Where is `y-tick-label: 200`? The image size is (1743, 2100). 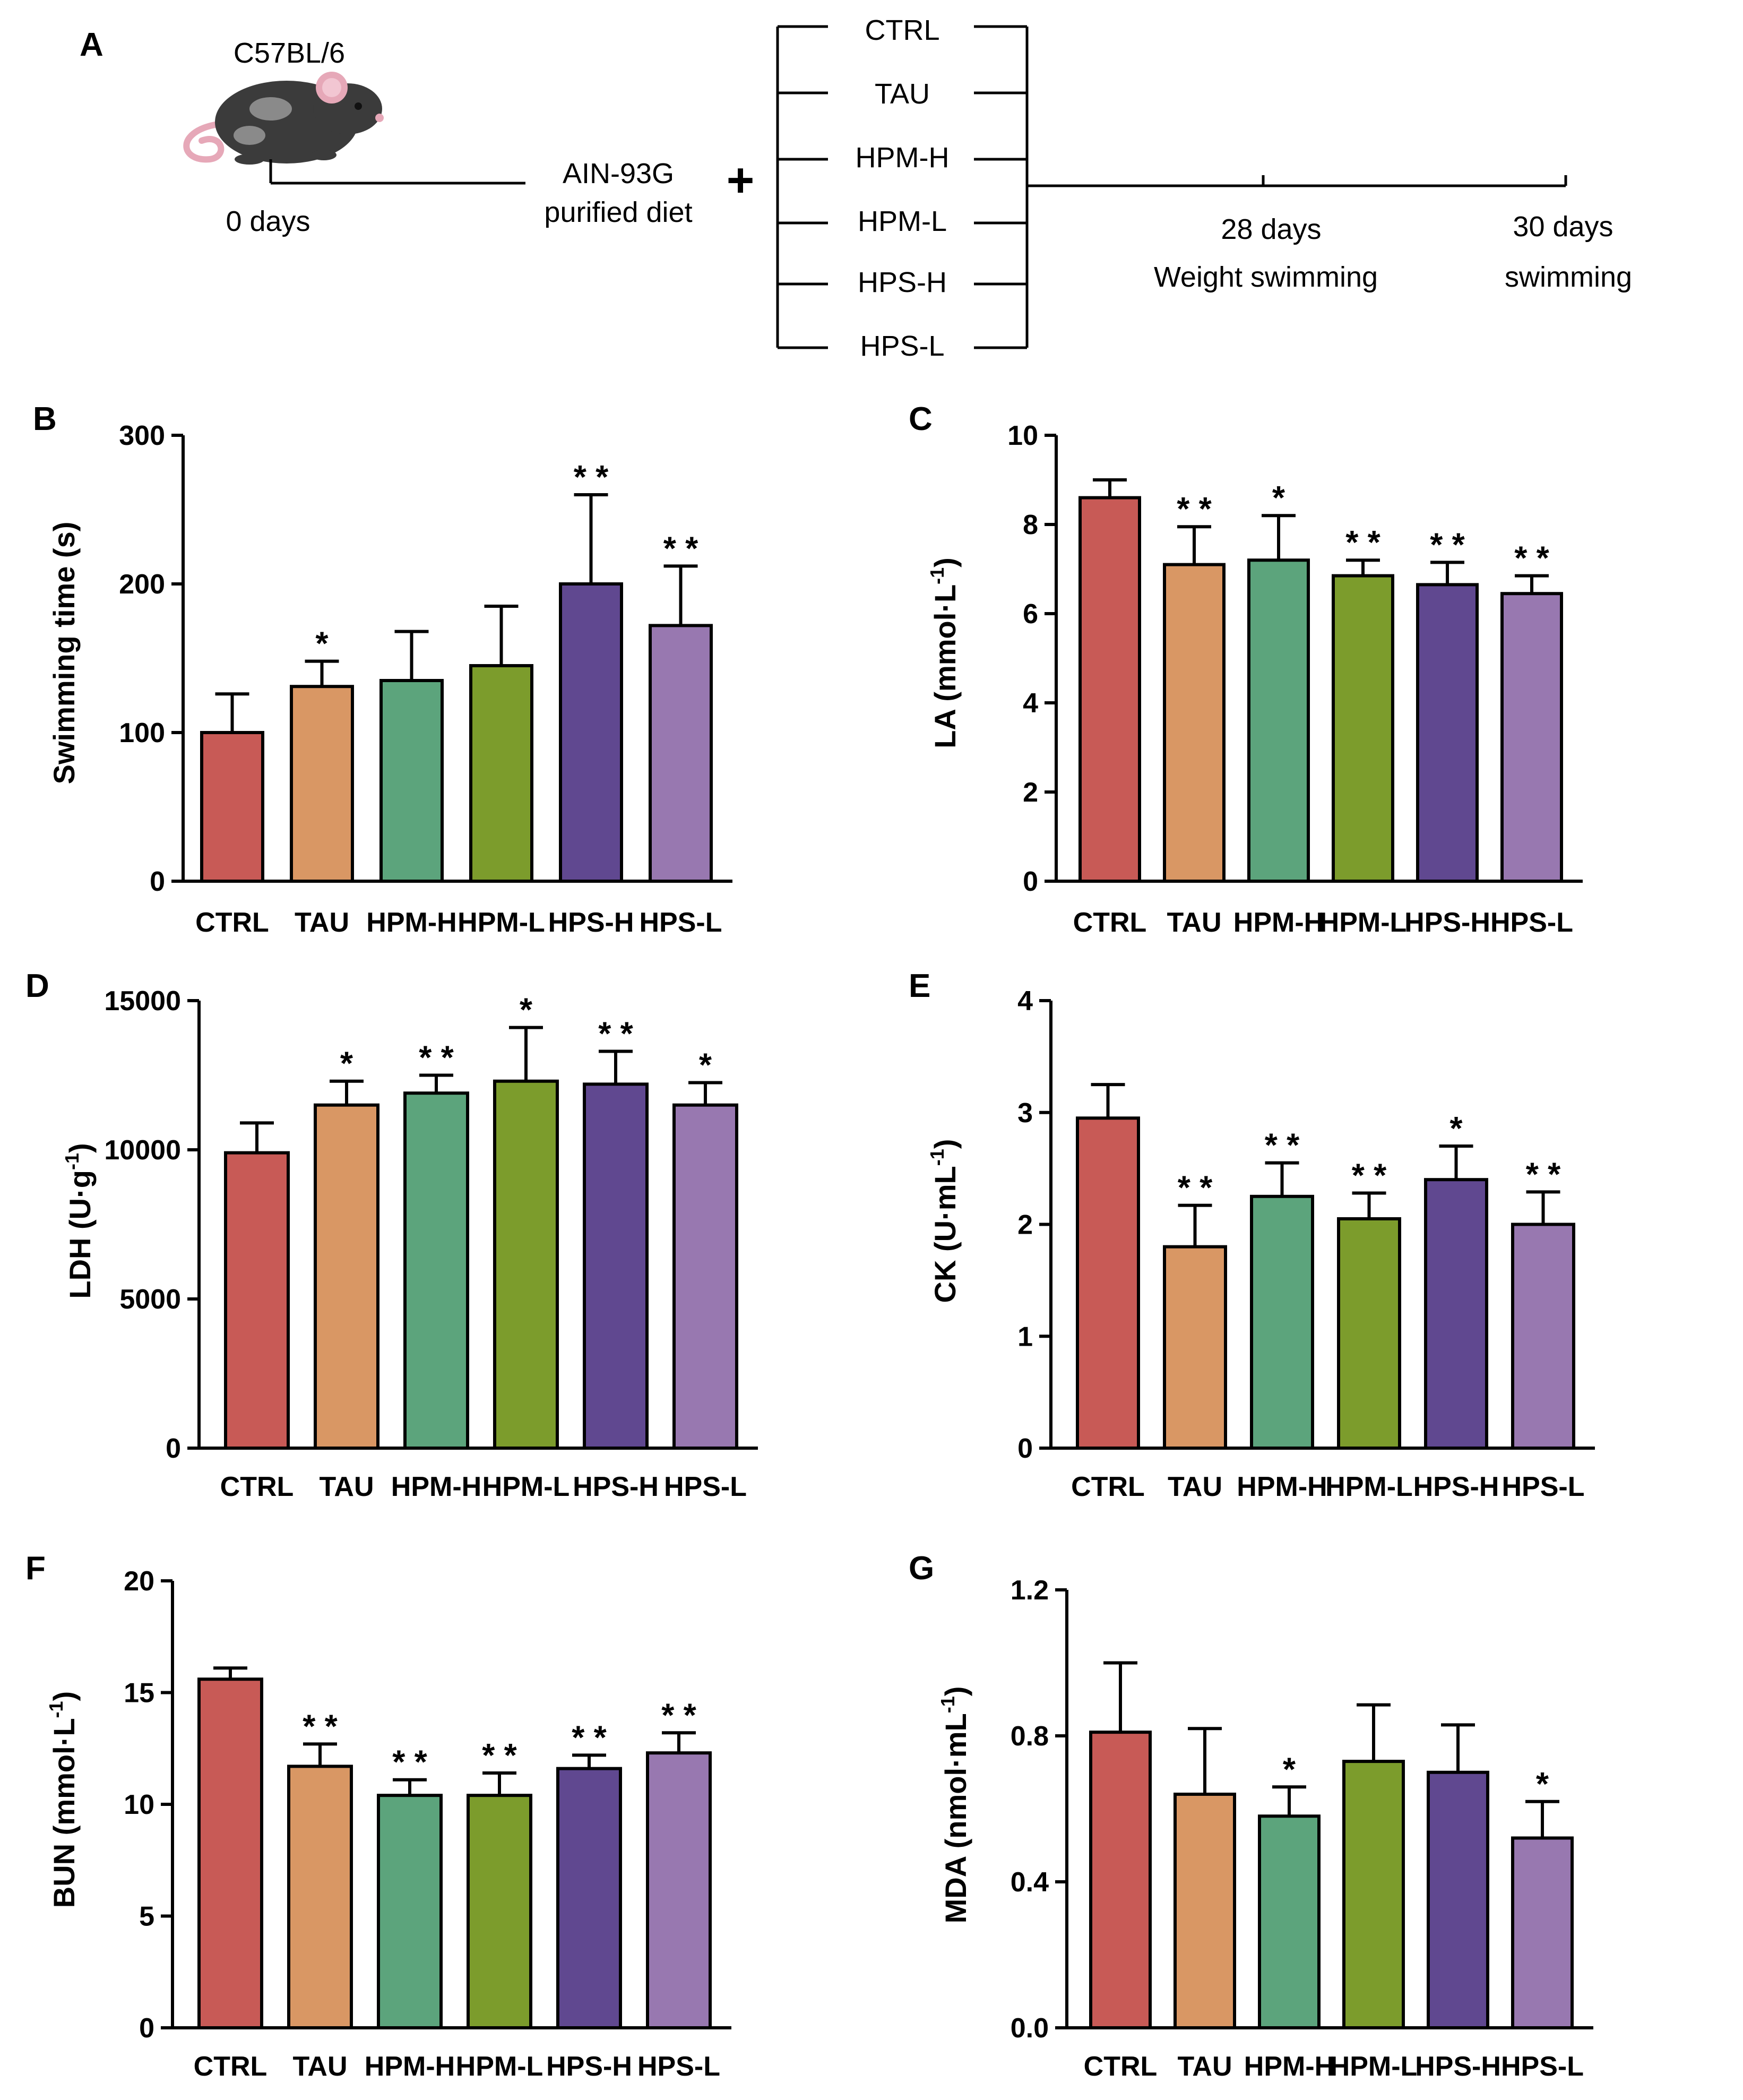 y-tick-label: 200 is located at coordinates (142, 584).